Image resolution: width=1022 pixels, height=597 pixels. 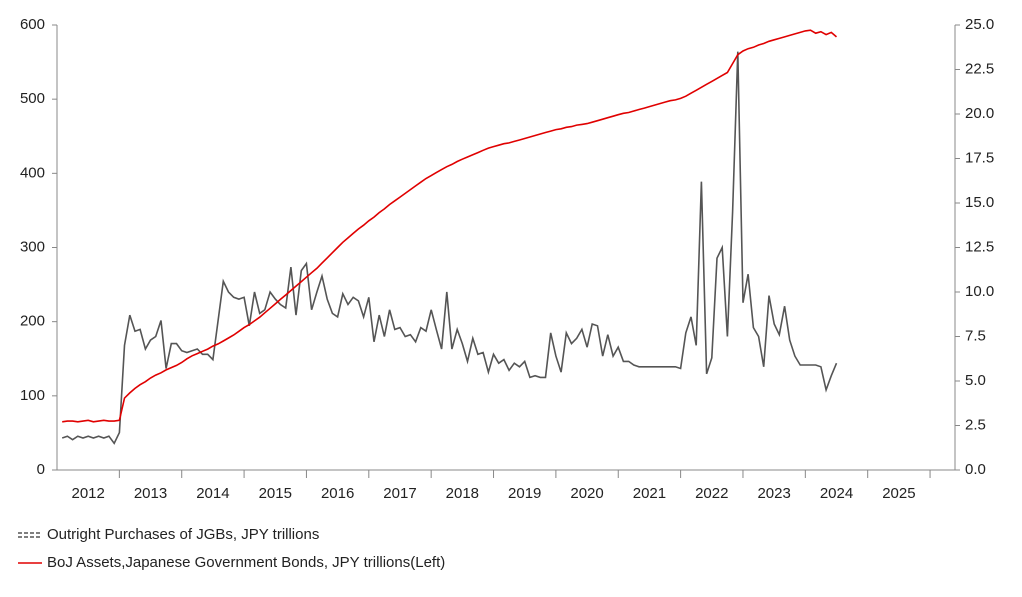 What do you see at coordinates (975, 380) in the screenshot?
I see `y2-tick-label: 5.0` at bounding box center [975, 380].